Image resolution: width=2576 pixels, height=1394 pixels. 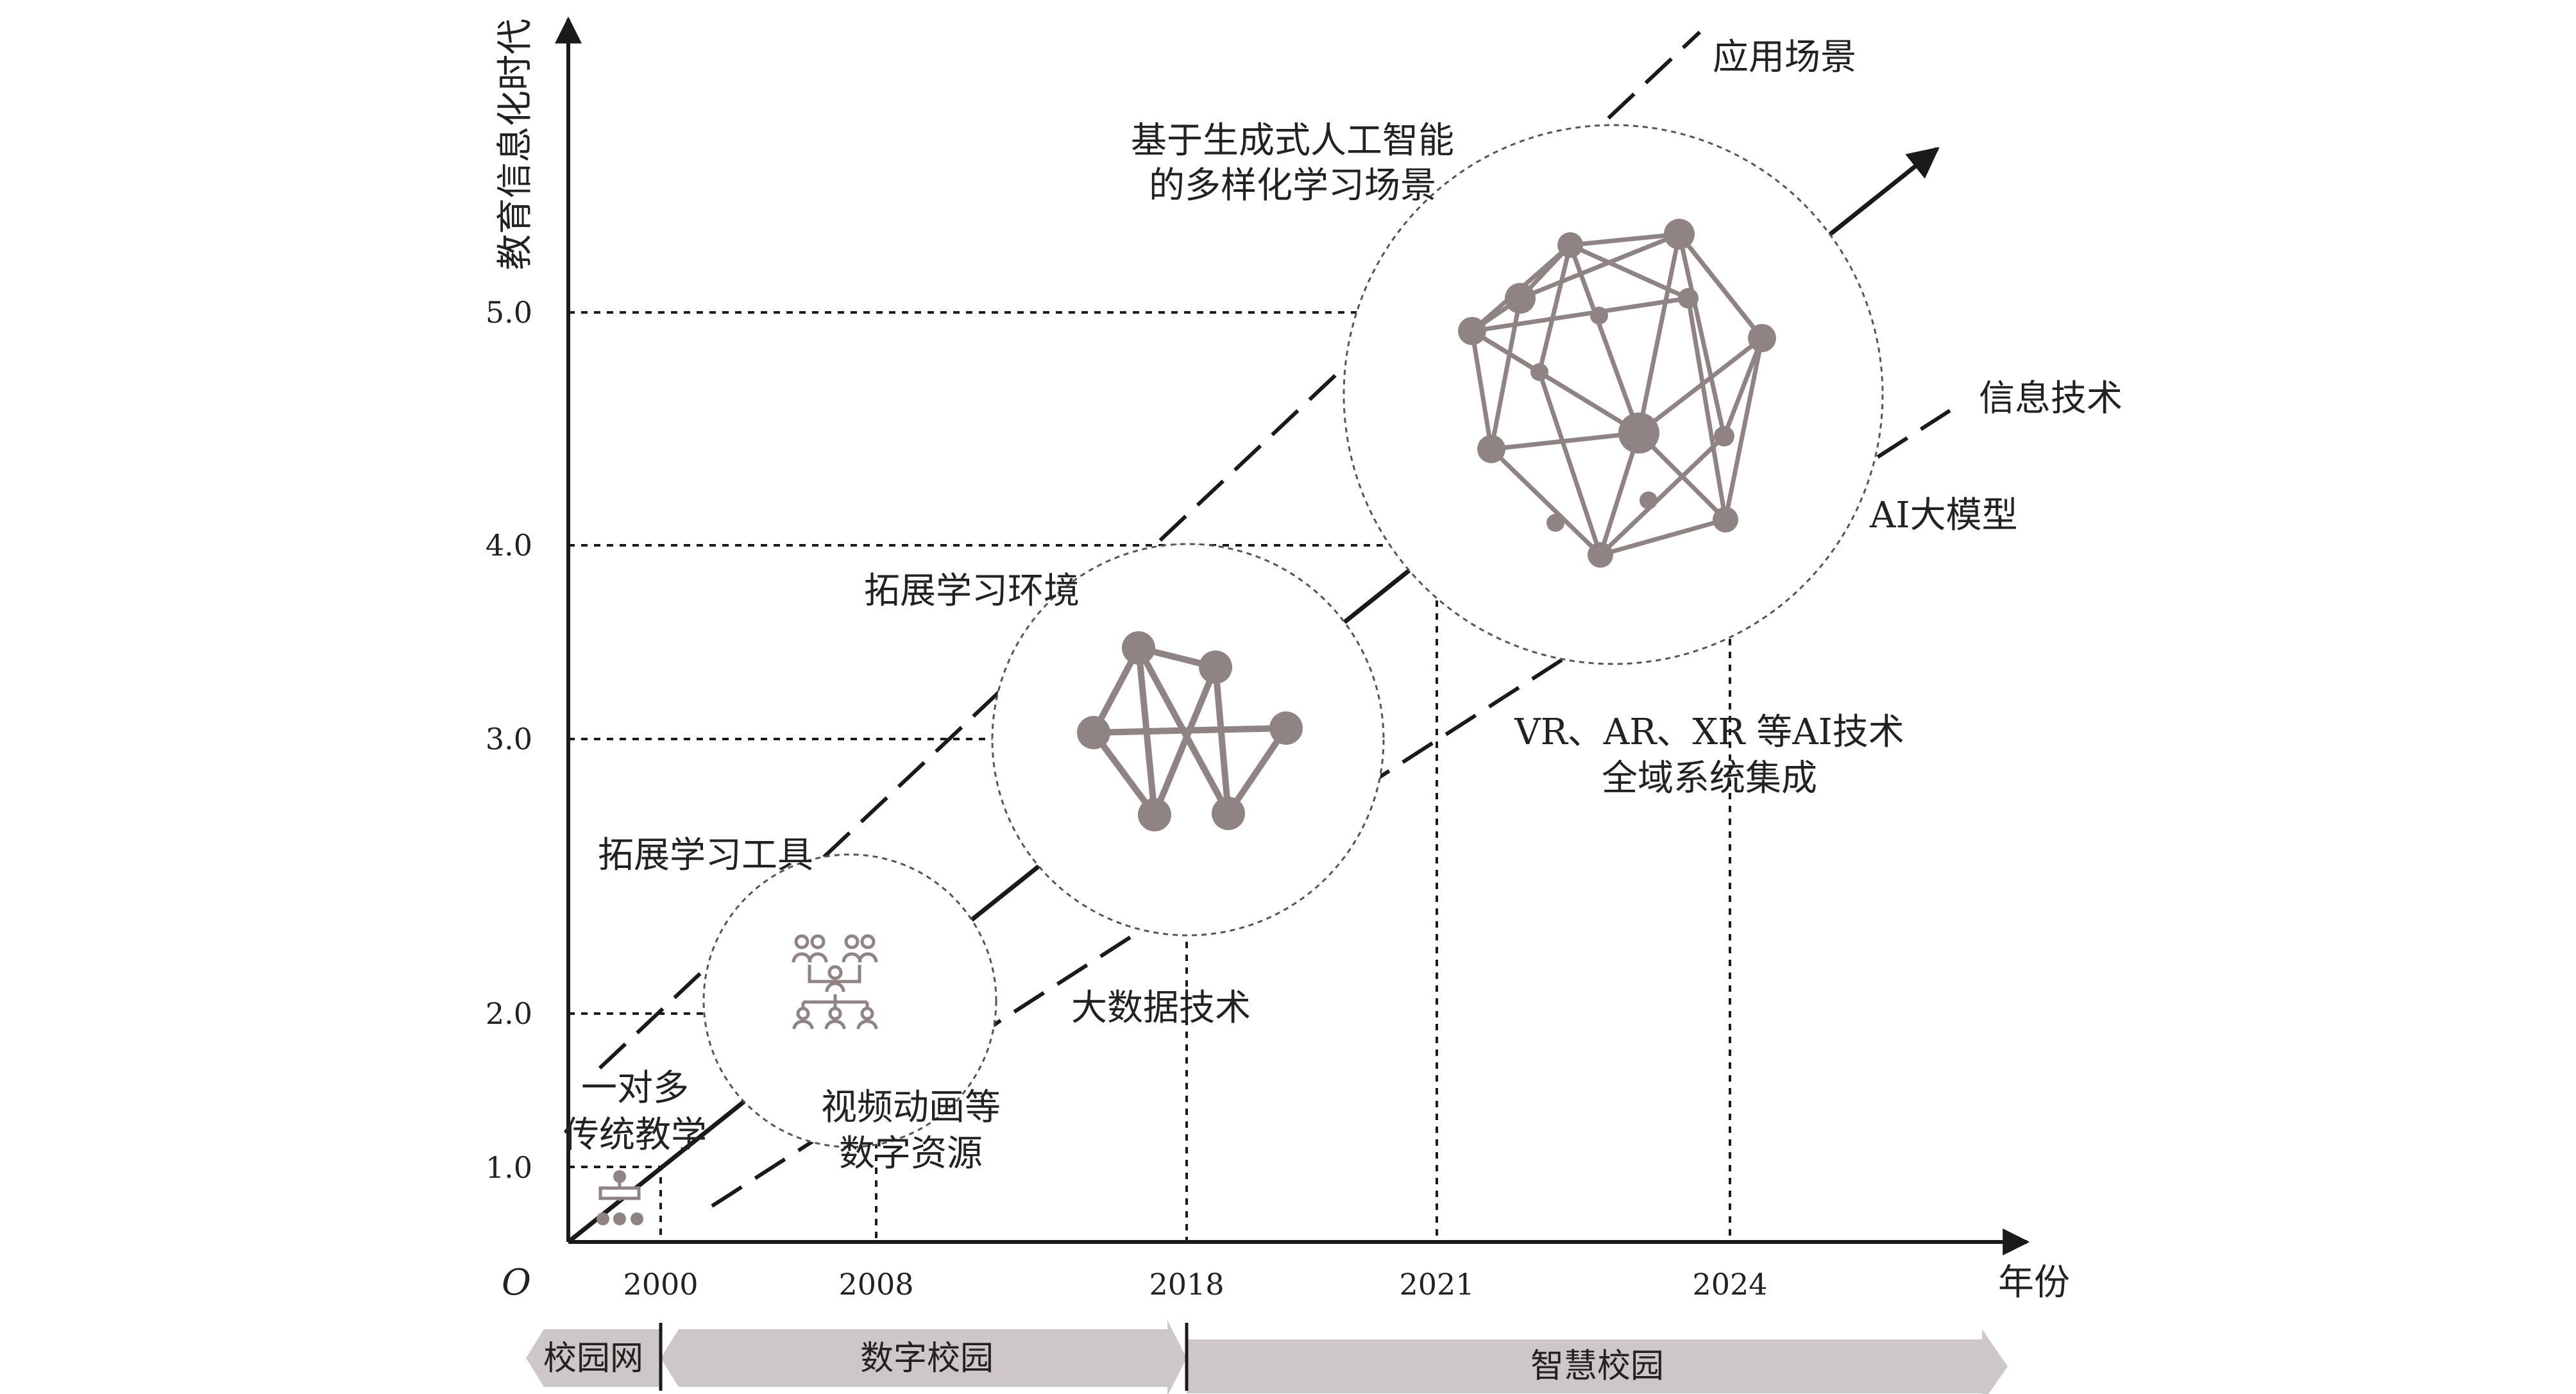 I want to click on stage-4-bottom-1: VR、AR、XR 等AI技术, so click(x=1709, y=732).